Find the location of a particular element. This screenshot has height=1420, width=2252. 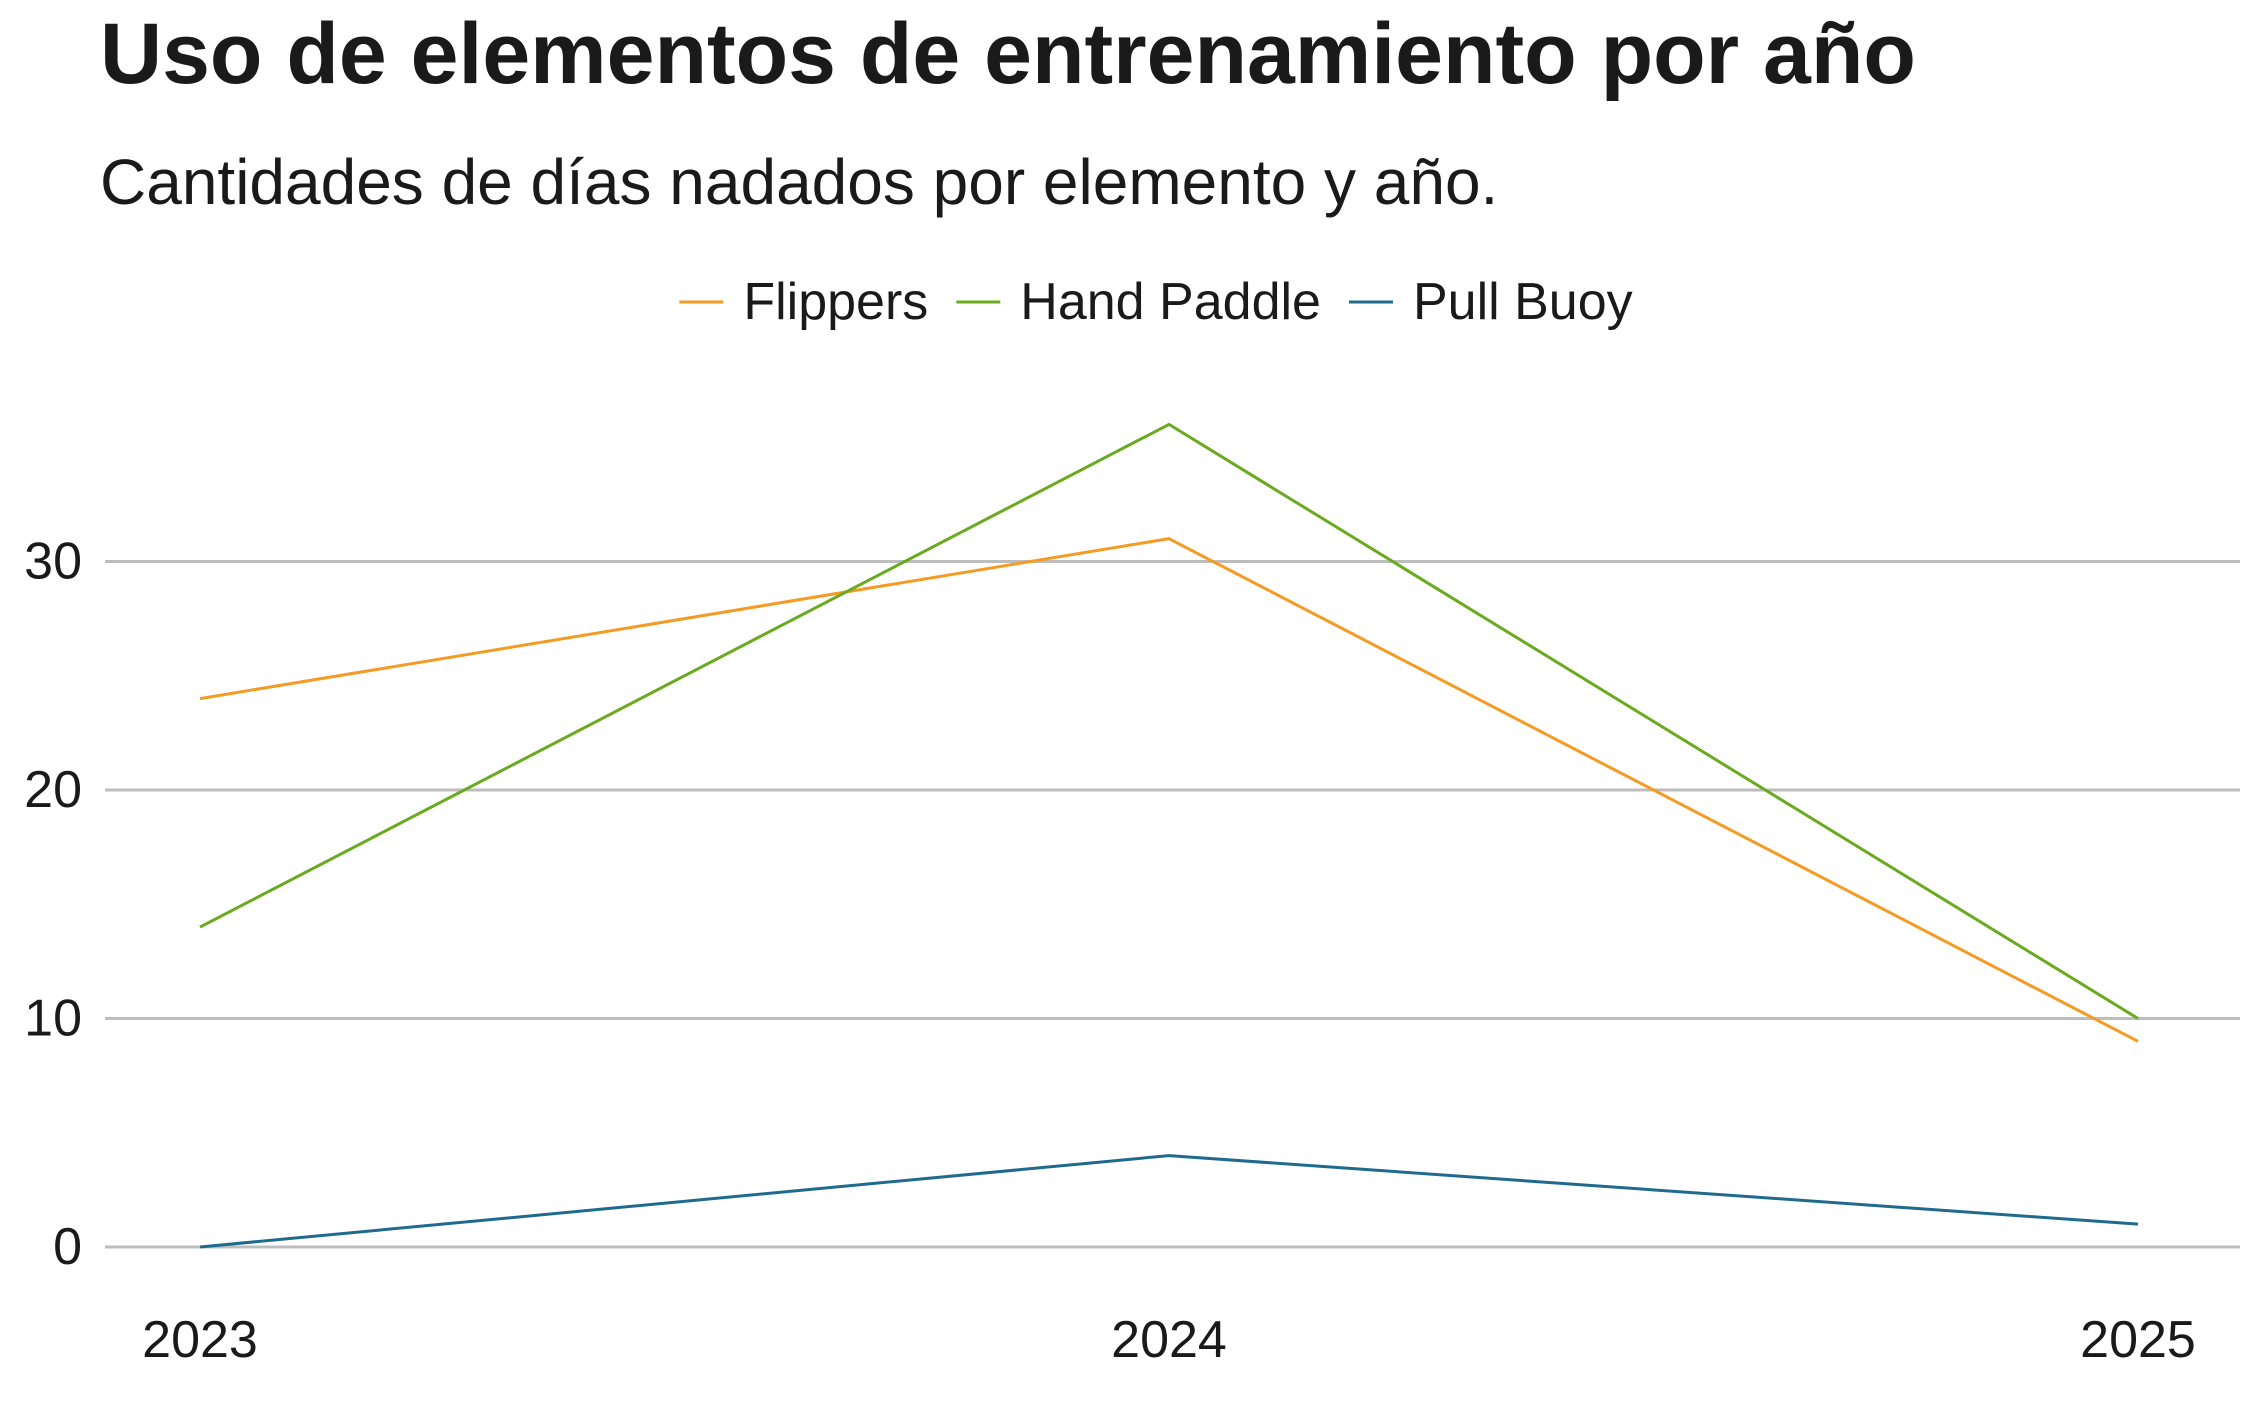

x-axis: 2023 2024 2025 is located at coordinates (1169, 1340).